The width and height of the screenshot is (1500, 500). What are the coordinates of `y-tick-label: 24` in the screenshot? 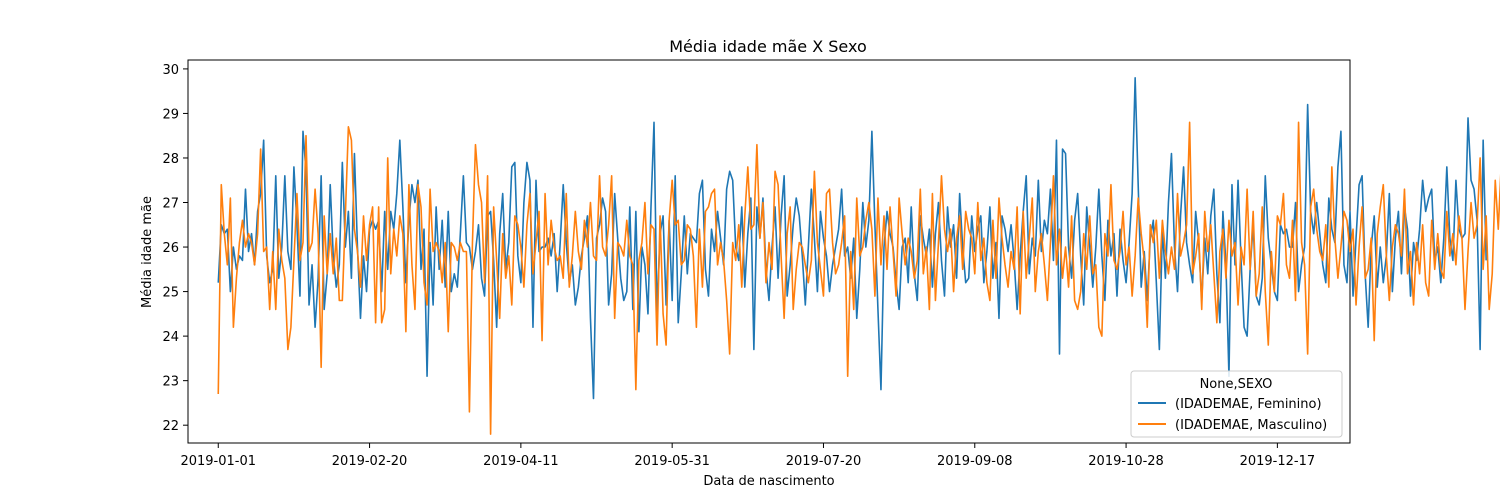 It's located at (170, 337).